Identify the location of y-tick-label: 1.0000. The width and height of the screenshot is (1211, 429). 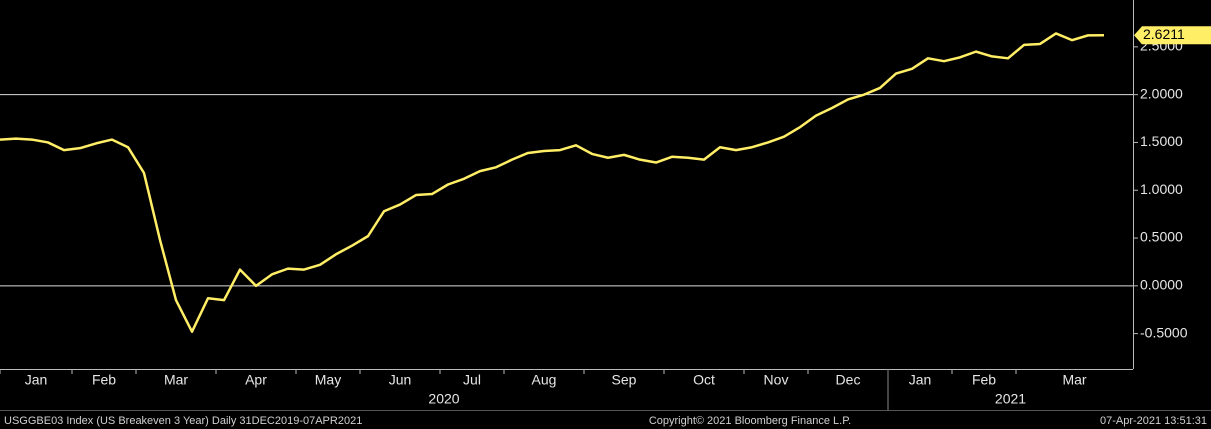
(1161, 189).